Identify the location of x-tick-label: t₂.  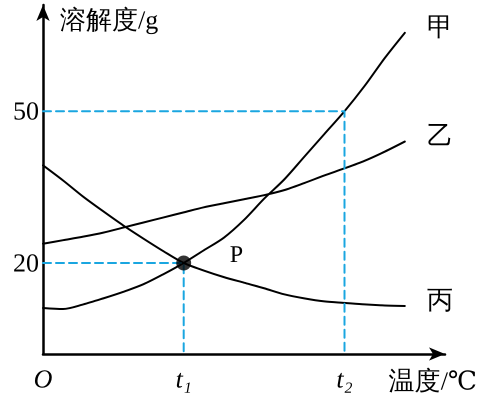
(344, 379).